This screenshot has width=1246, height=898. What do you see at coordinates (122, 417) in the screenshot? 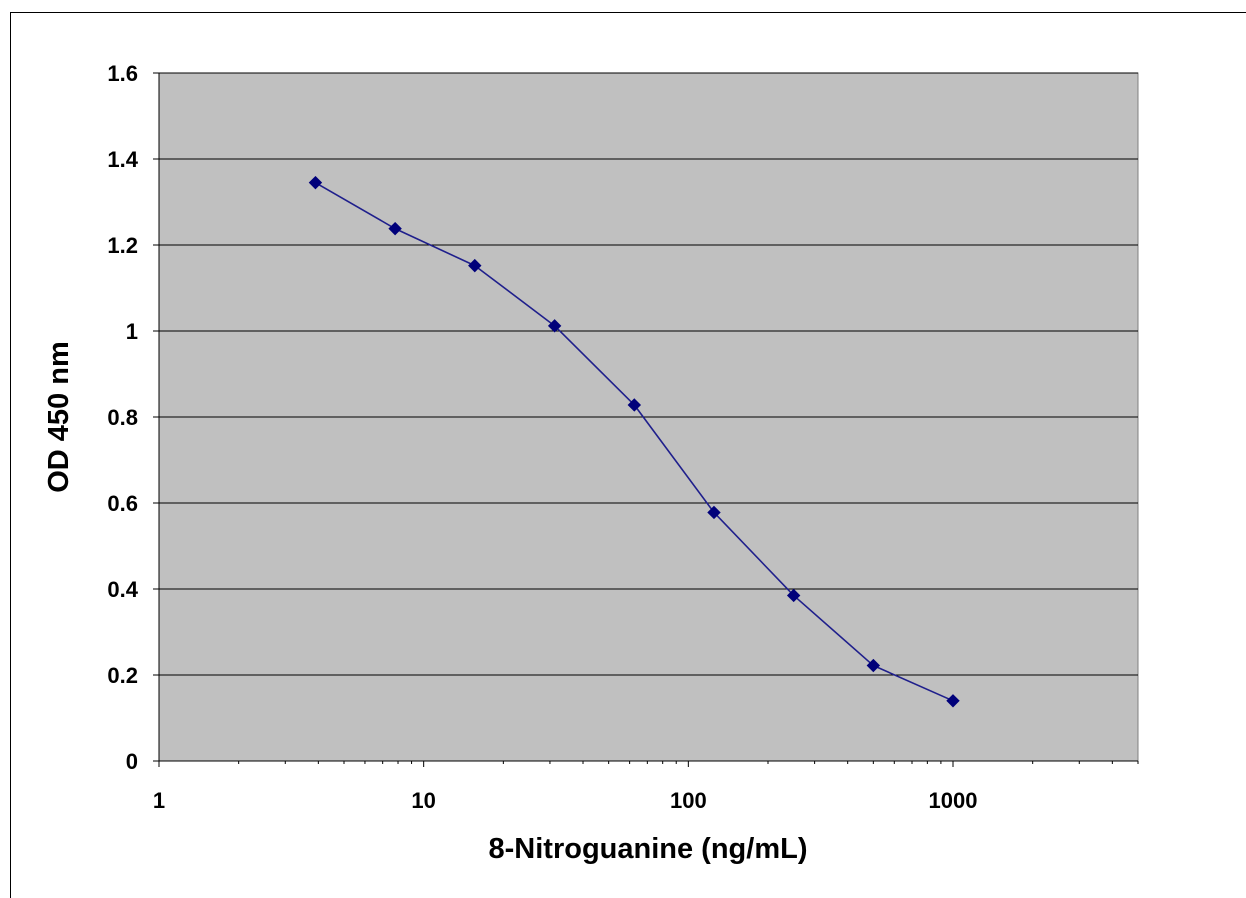
I see `y-tick-label: 0.8` at bounding box center [122, 417].